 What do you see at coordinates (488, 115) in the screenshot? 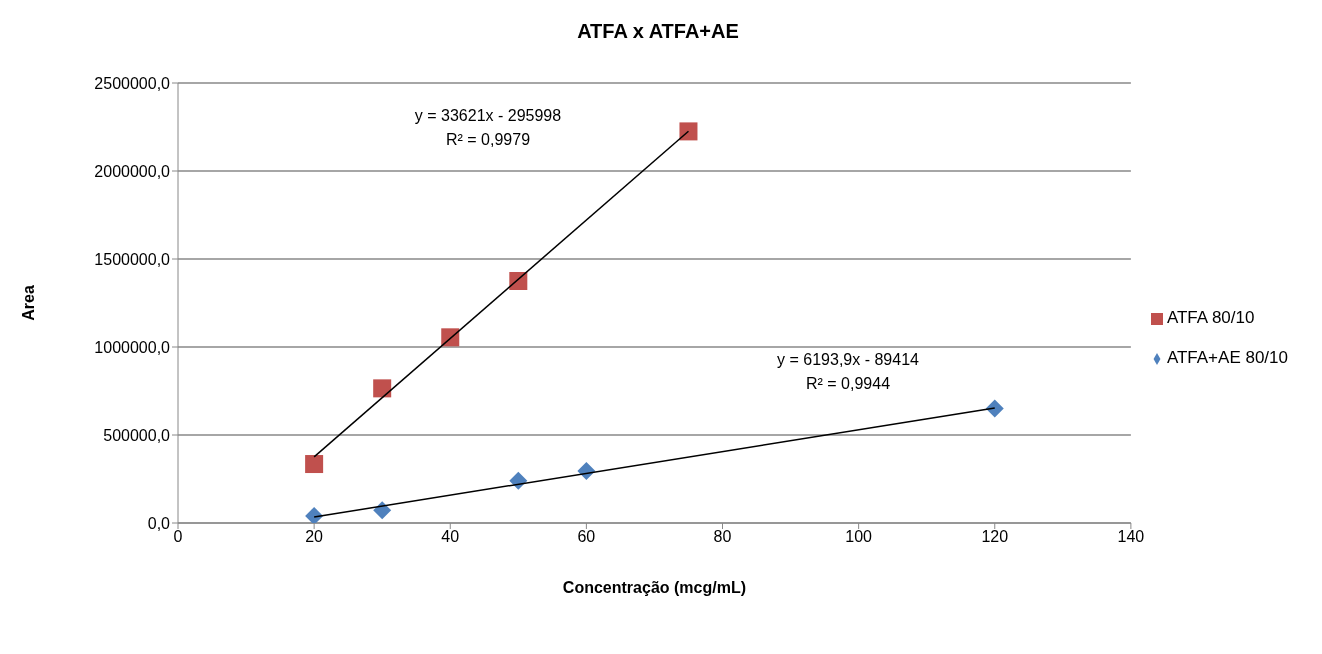
I see `annotation: y = 33621x - 295998` at bounding box center [488, 115].